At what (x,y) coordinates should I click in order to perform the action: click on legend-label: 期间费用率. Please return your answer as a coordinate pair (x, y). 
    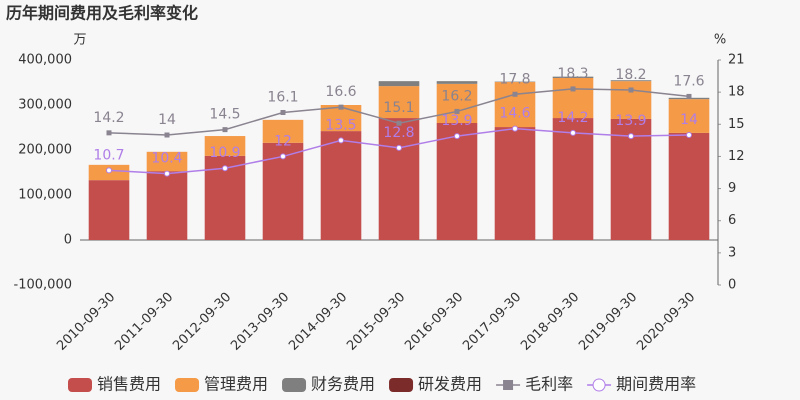
    Looking at the image, I should click on (656, 384).